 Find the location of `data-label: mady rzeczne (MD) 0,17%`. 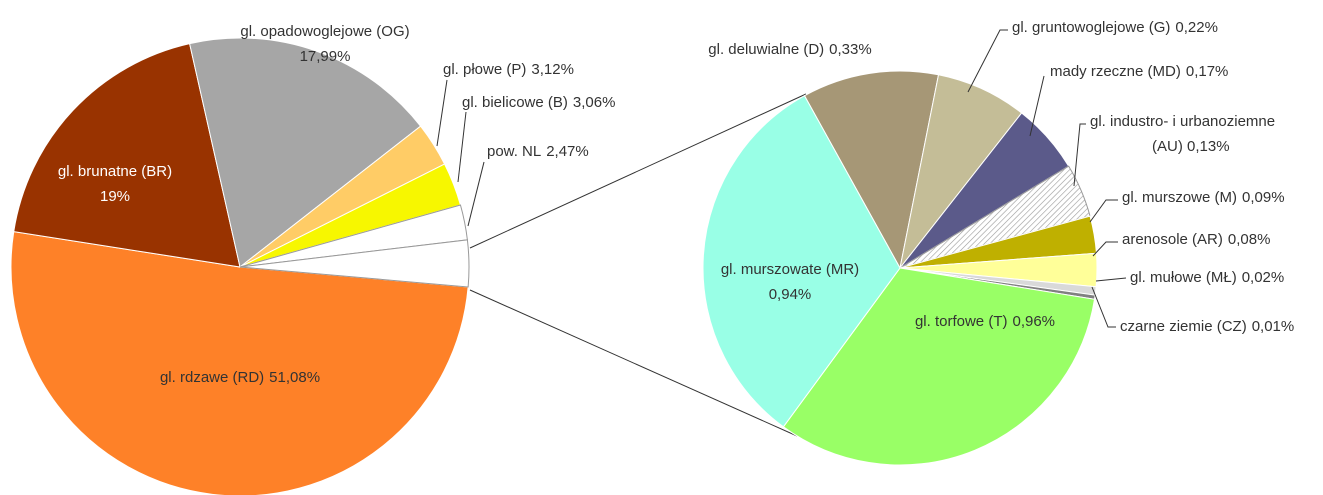

data-label: mady rzeczne (MD) 0,17% is located at coordinates (1139, 71).